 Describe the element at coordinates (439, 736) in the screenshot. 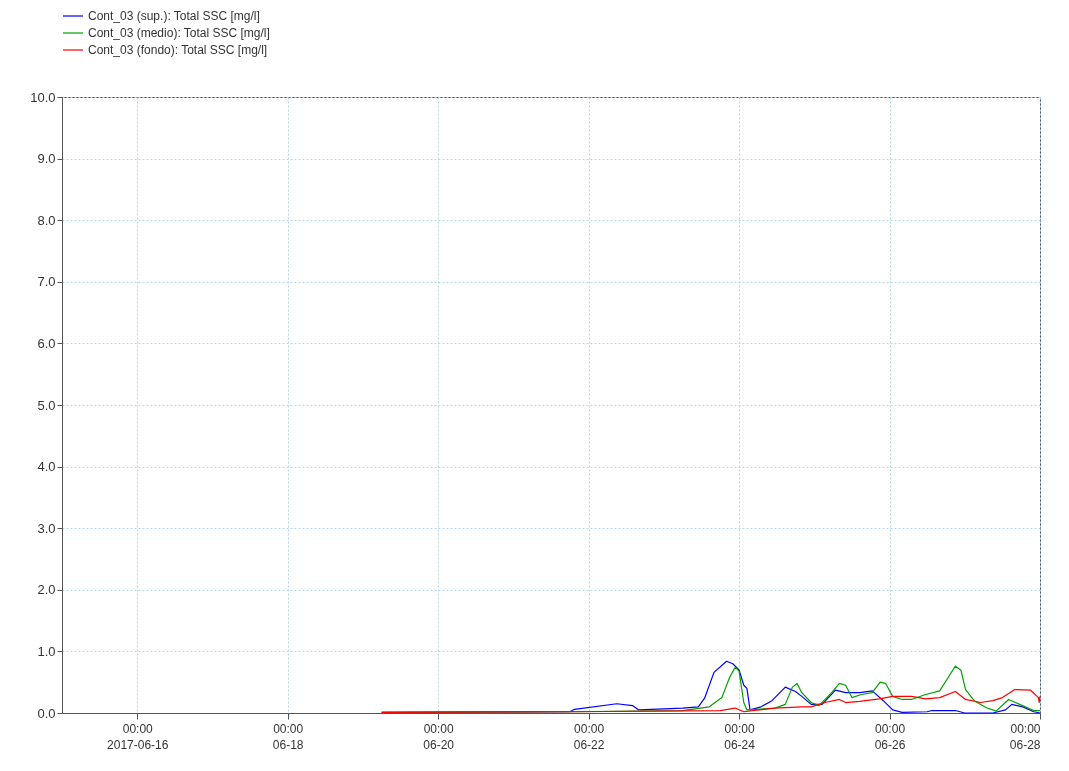

I see `x-tick-label: 00:00 06-20` at that location.